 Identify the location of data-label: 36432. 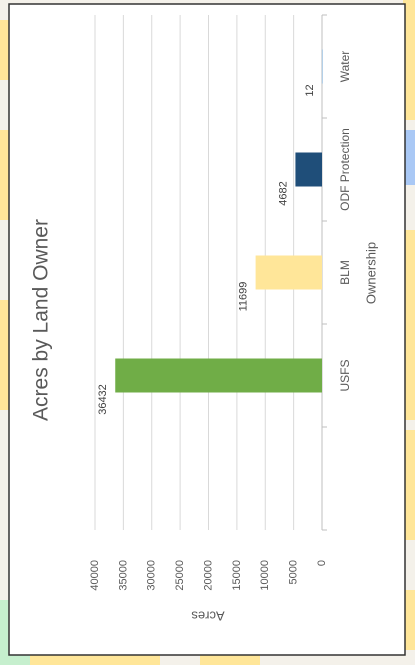
(103, 399).